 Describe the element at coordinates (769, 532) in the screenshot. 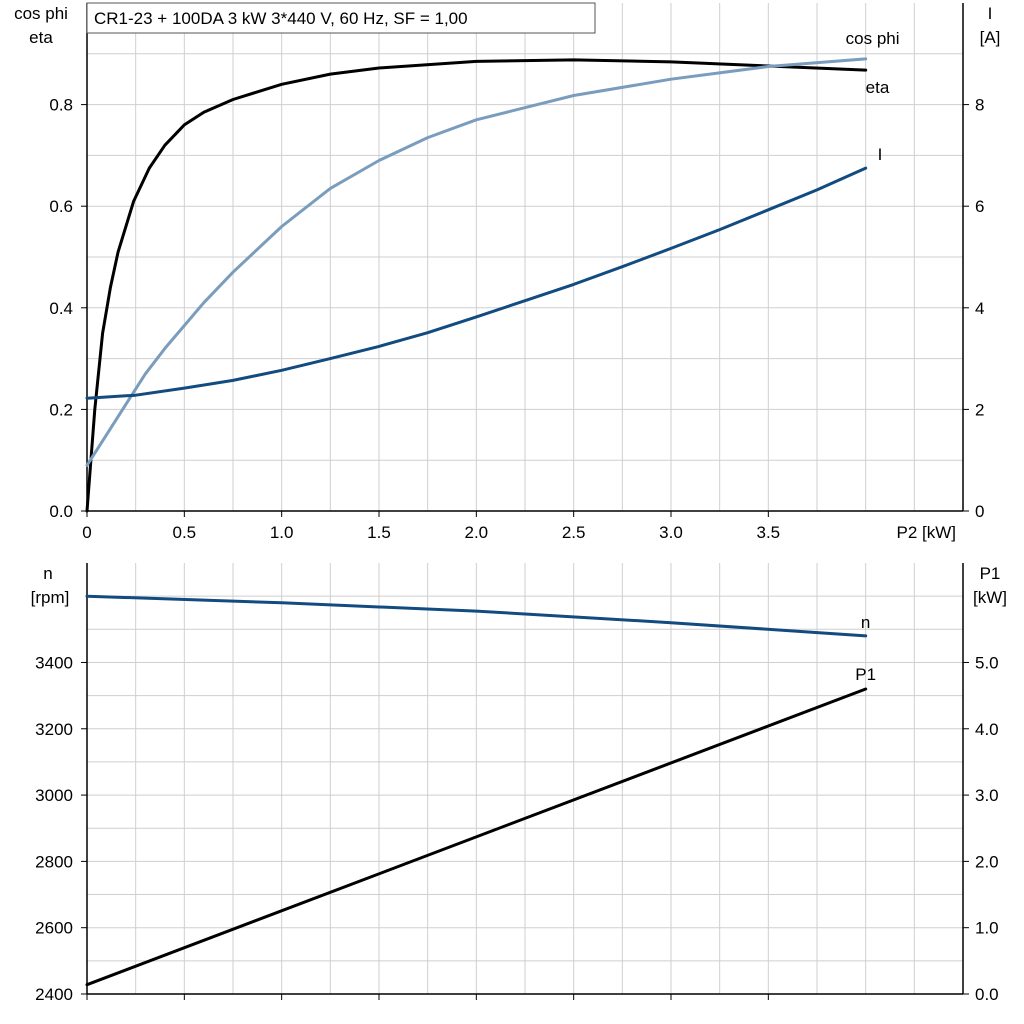

I see `x-tick-label: 3.5` at that location.